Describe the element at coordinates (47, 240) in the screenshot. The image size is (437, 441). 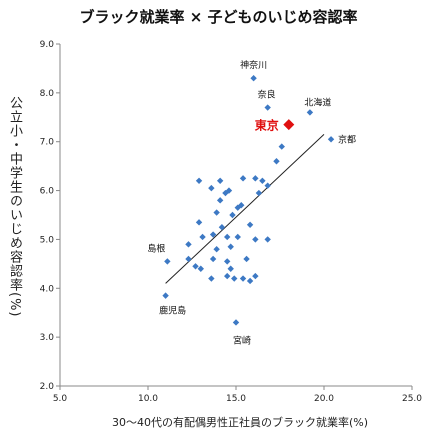
I see `y-tick-label: 5.0` at that location.